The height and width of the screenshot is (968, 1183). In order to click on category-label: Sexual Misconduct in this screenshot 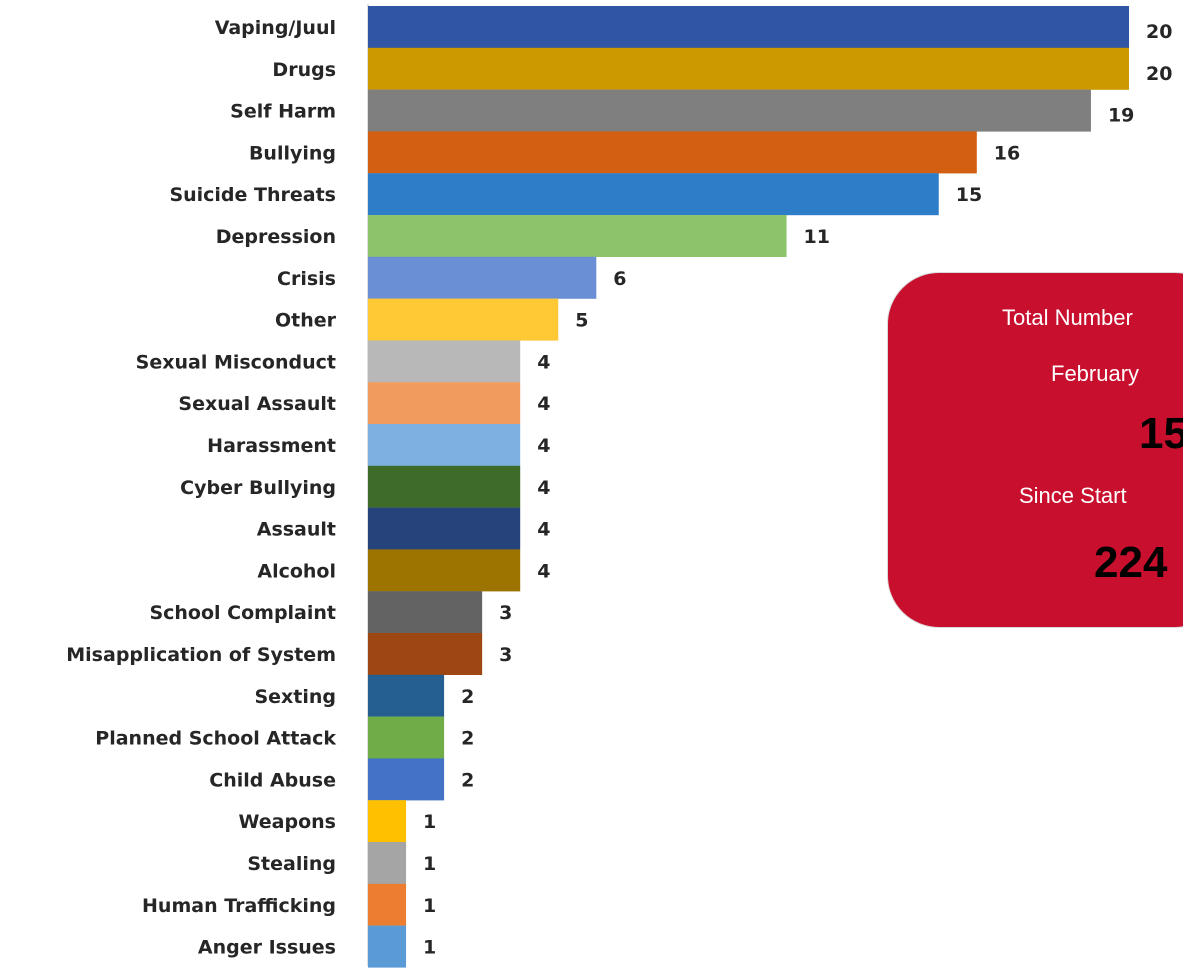, I will do `click(236, 362)`.